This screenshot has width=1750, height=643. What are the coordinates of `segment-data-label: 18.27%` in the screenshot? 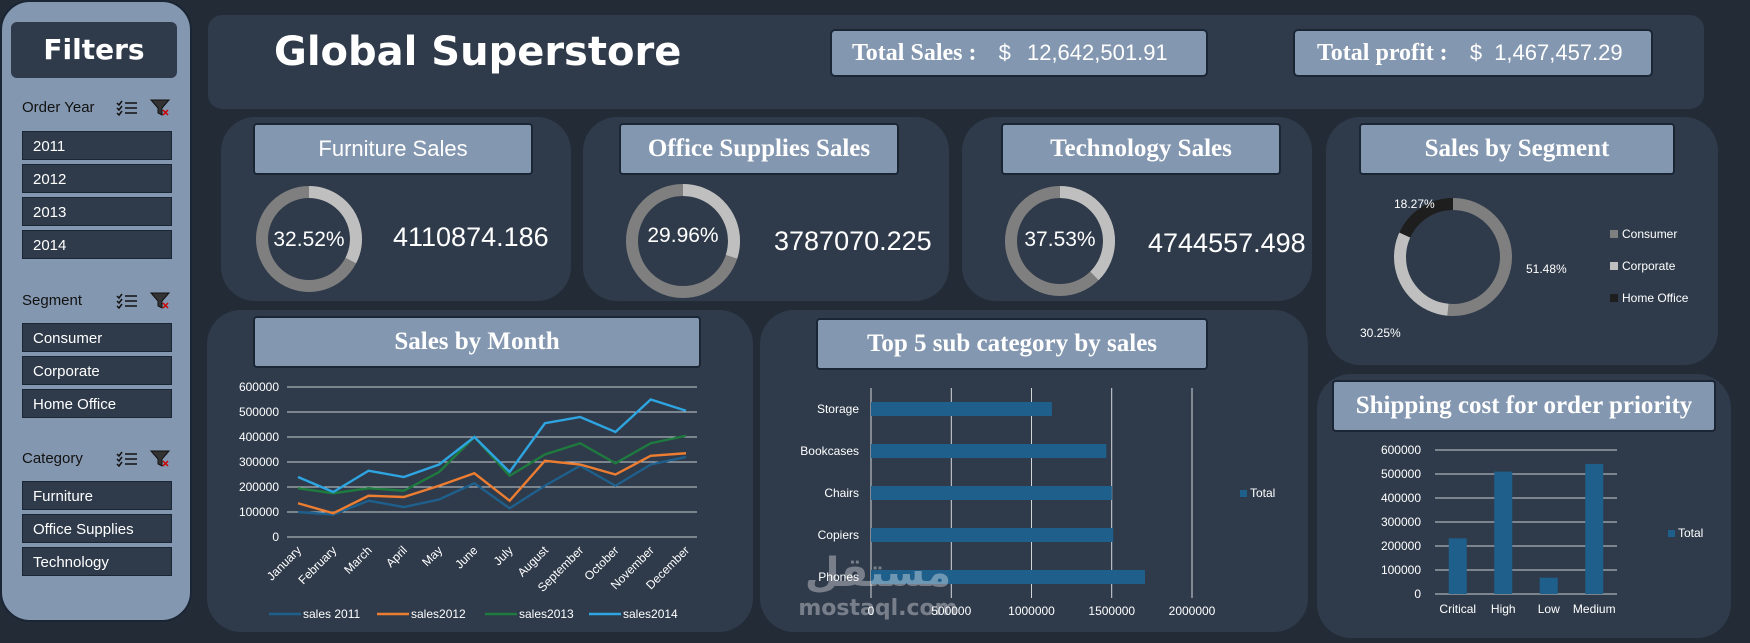 It's located at (1414, 204).